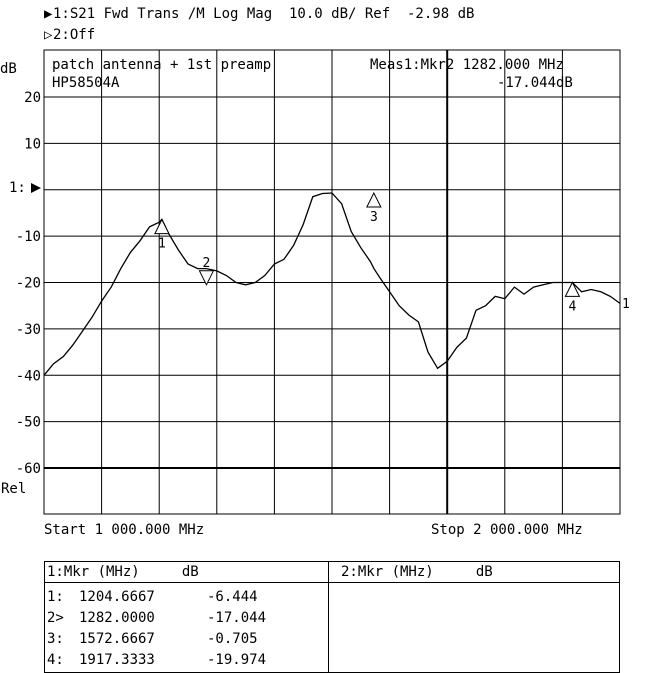 This screenshot has width=648, height=673. What do you see at coordinates (55, 639) in the screenshot?
I see `marker-row-label: 3:` at bounding box center [55, 639].